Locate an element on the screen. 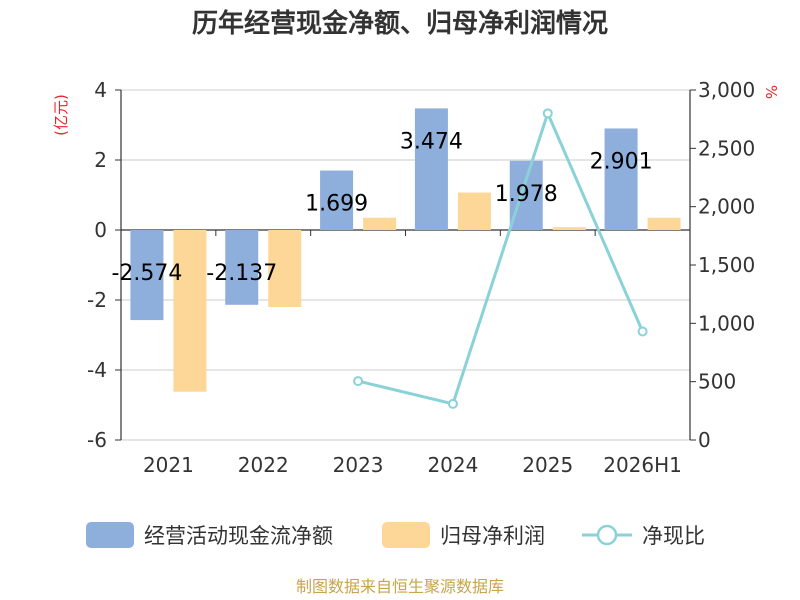  legend-label-net-profit: 归母净利润 is located at coordinates (492, 536).